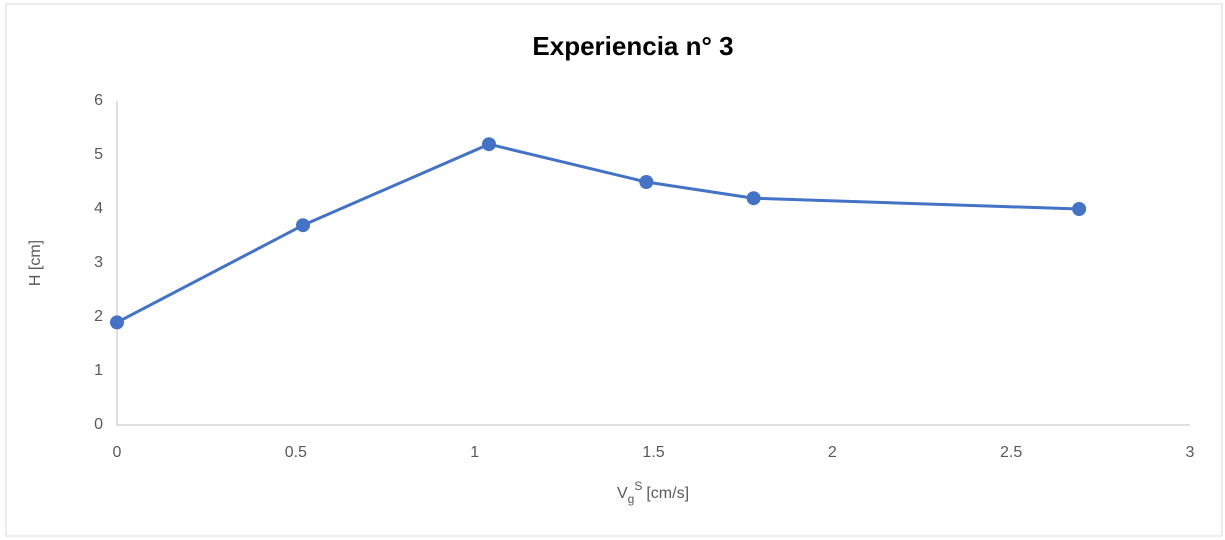  What do you see at coordinates (98, 424) in the screenshot?
I see `y-tick-label: 0` at bounding box center [98, 424].